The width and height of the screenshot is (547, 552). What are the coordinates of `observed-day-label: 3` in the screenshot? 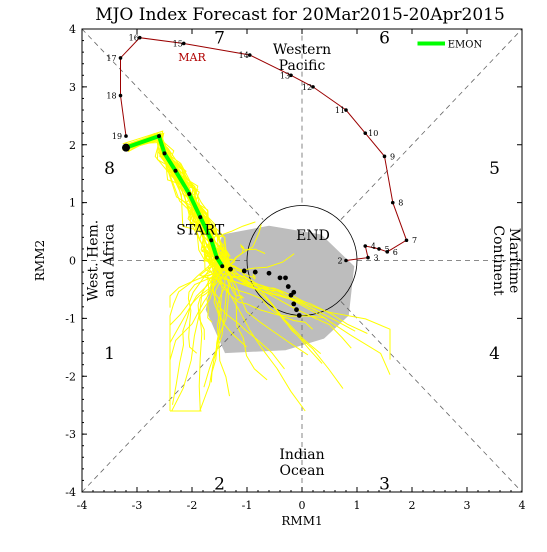 It's located at (375, 258).